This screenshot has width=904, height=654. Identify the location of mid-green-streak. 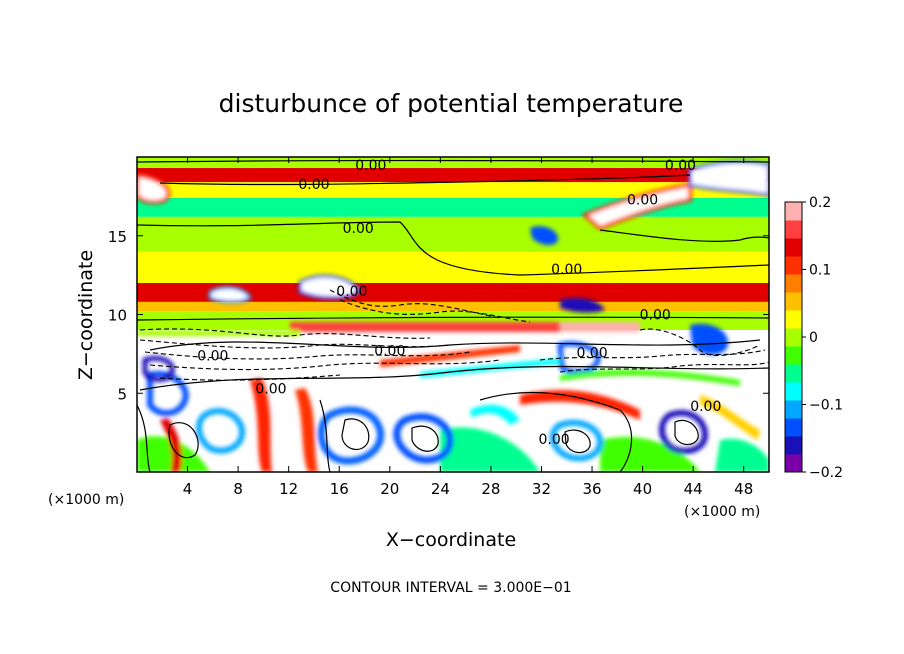
(650, 377).